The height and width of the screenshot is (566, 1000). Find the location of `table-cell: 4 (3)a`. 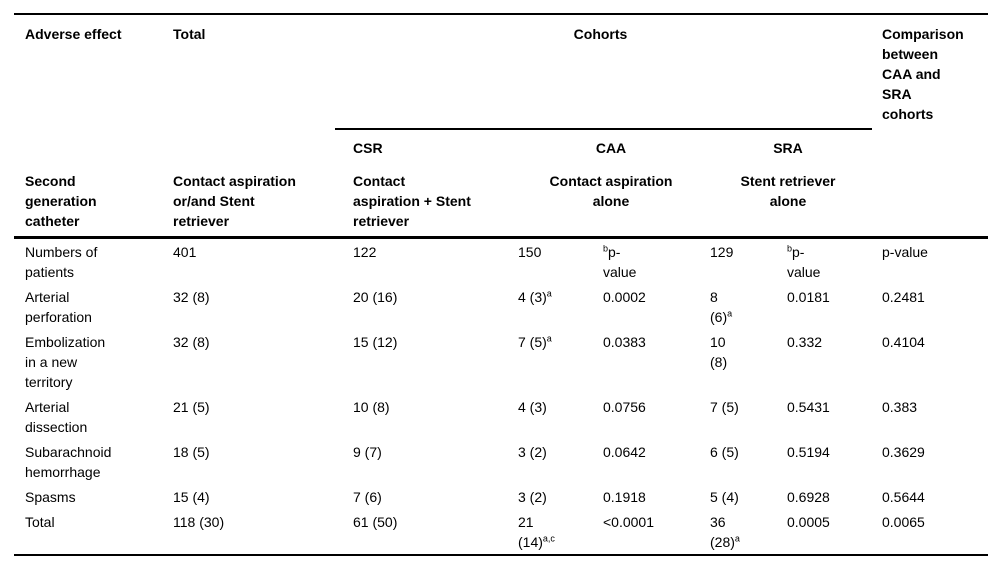

table-cell: 4 (3)a is located at coordinates (535, 296).